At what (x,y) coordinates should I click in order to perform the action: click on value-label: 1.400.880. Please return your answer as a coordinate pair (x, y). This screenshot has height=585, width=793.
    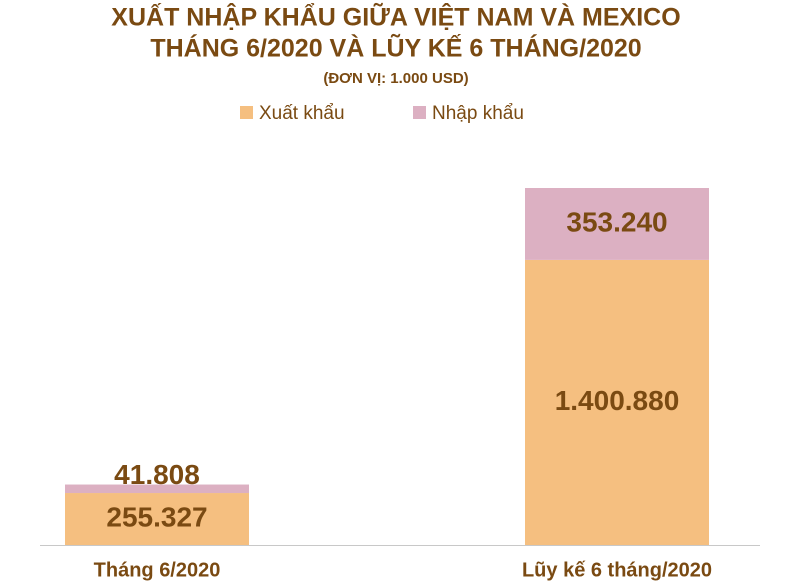
    Looking at the image, I should click on (617, 400).